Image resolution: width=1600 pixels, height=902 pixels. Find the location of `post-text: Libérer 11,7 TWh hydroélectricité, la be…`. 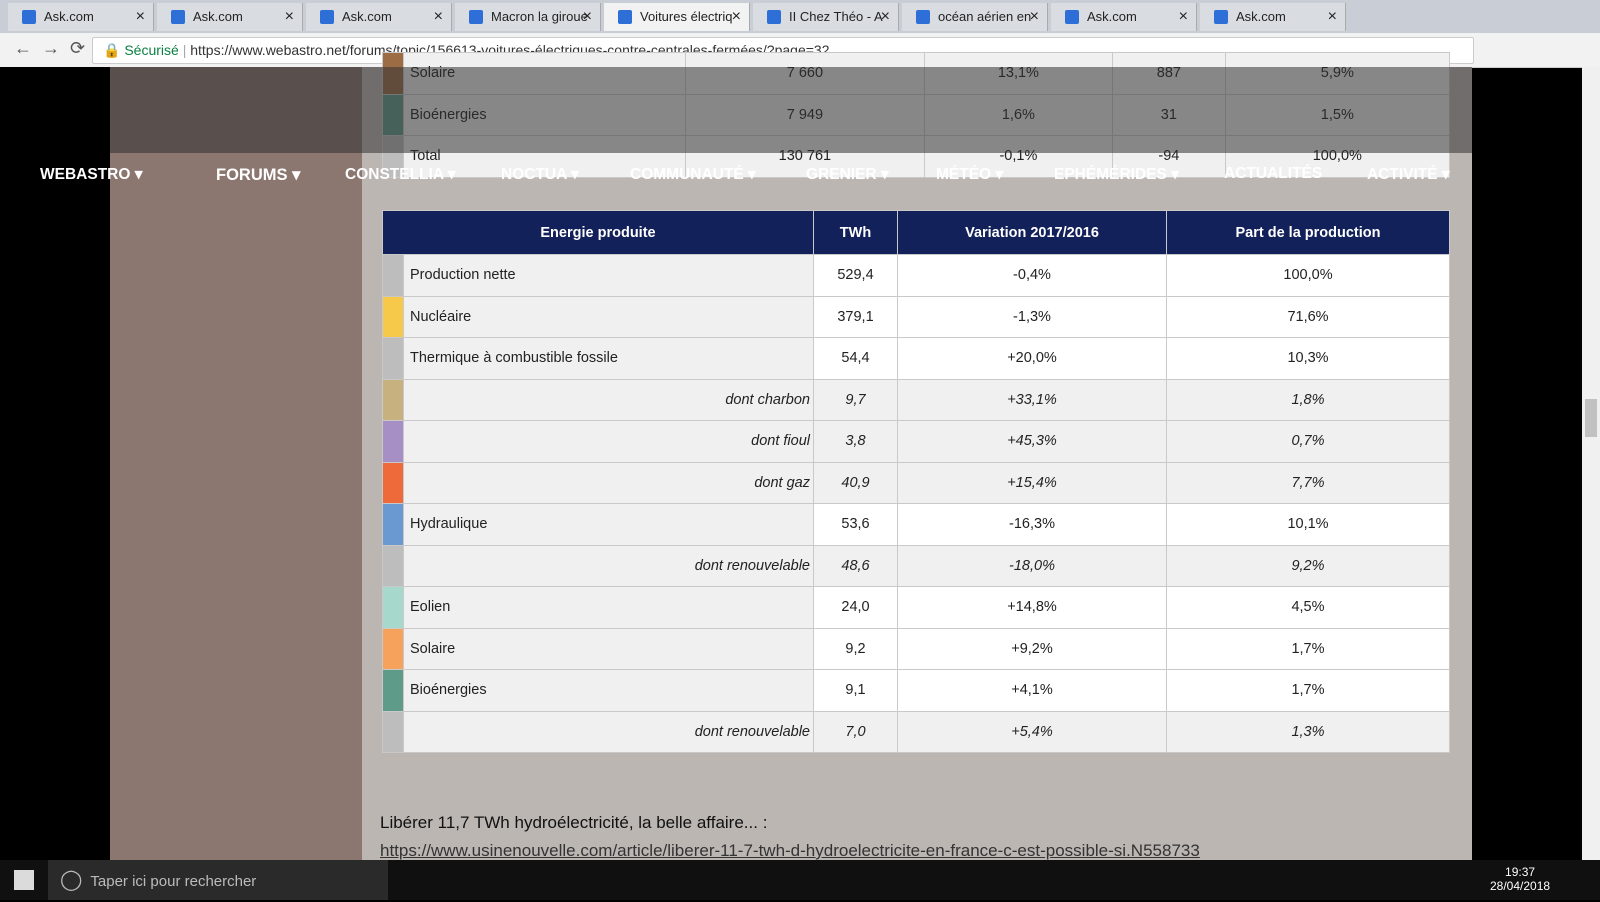

post-text: Libérer 11,7 TWh hydroélectricité, la be… is located at coordinates (574, 822).